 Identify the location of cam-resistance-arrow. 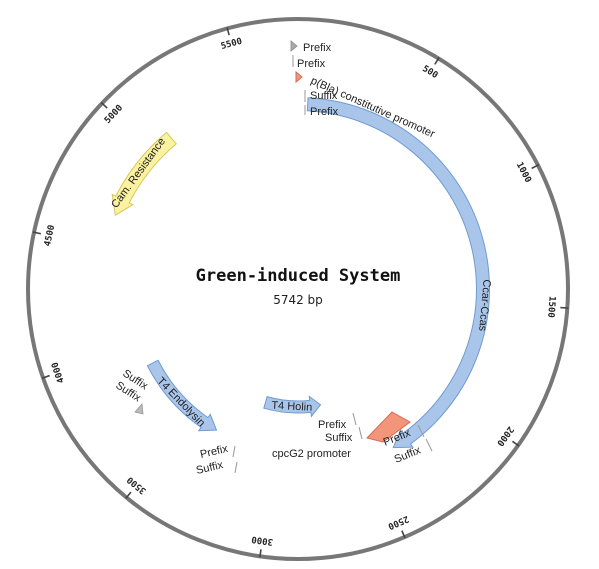
(144, 174).